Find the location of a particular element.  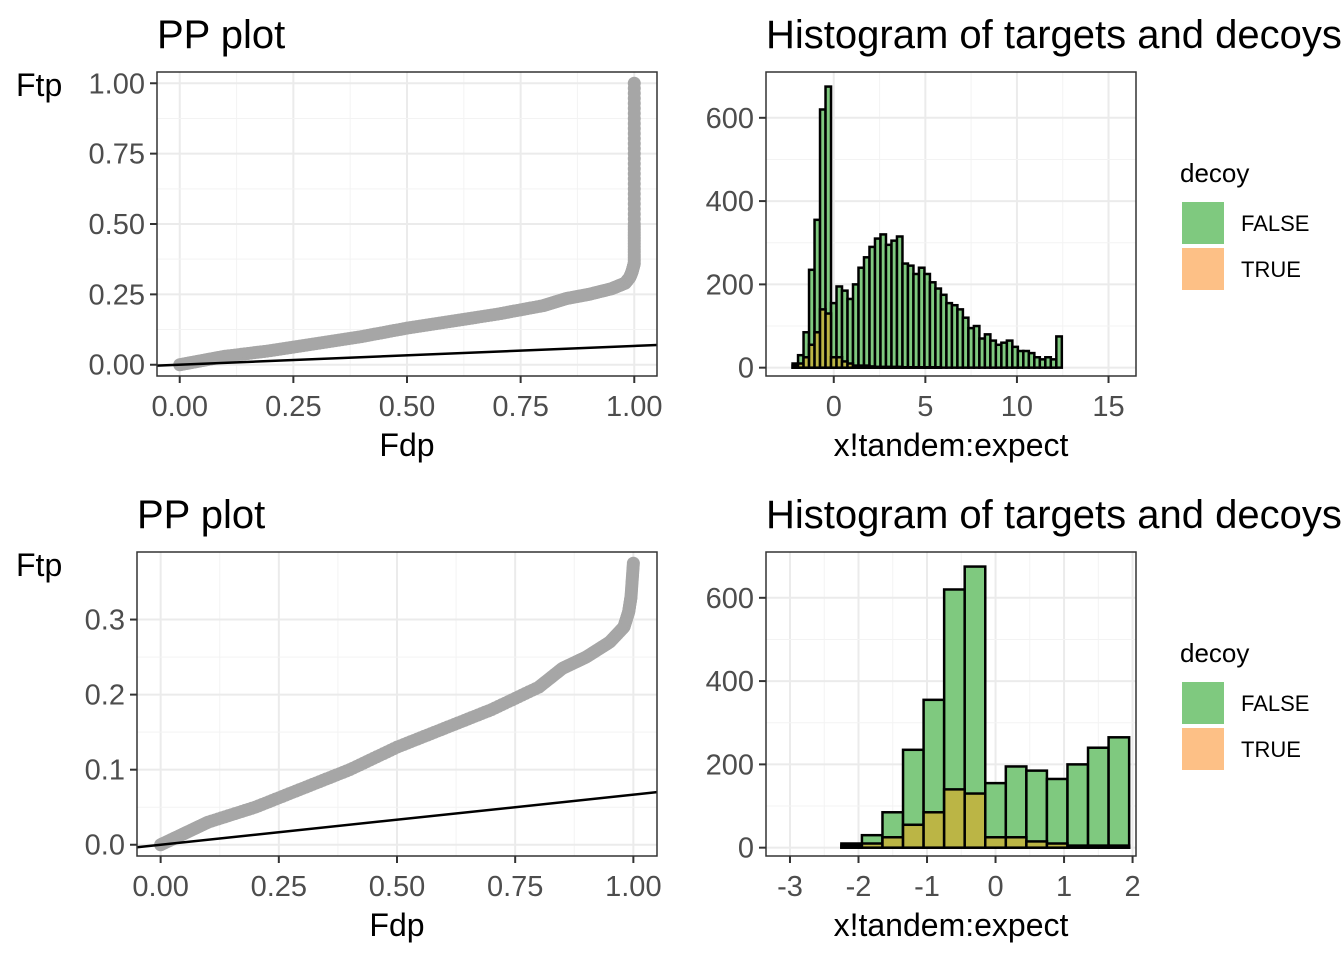

x-tick-label: -1 is located at coordinates (927, 887).